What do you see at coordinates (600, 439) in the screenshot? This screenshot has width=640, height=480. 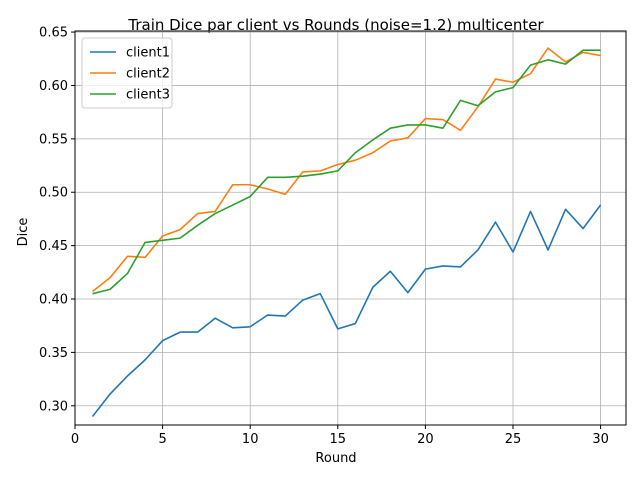 I see `x-tick-label: 30` at bounding box center [600, 439].